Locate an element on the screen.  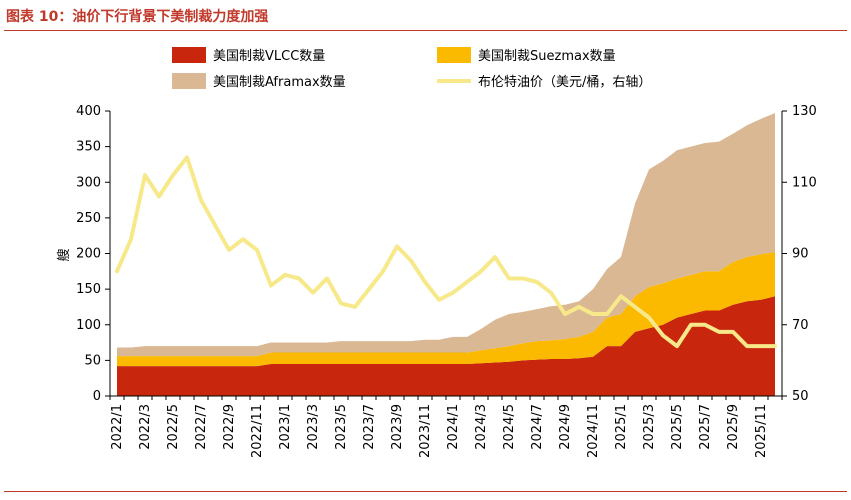
legend-item-vlcc: 美国制裁VLCC数量 is located at coordinates (248, 55).